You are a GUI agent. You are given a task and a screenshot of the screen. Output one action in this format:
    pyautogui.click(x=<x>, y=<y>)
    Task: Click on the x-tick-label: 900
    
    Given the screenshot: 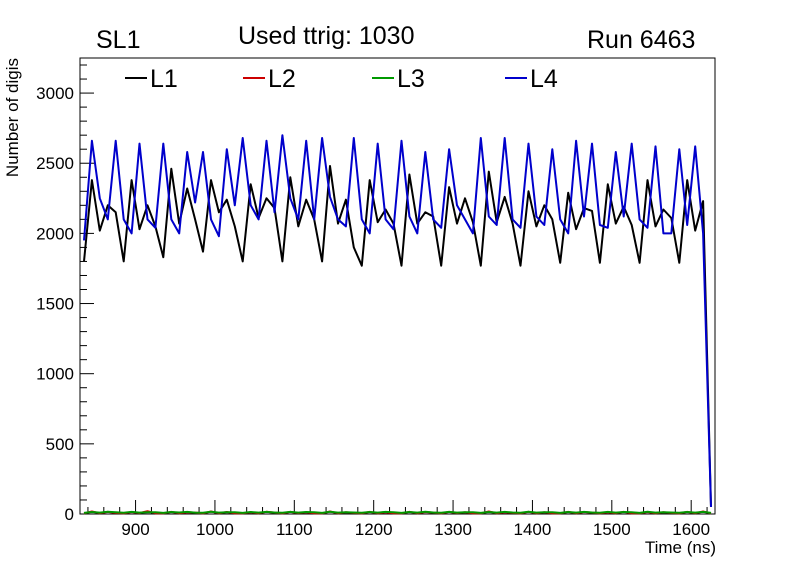 What is the action you would take?
    pyautogui.click(x=135, y=529)
    